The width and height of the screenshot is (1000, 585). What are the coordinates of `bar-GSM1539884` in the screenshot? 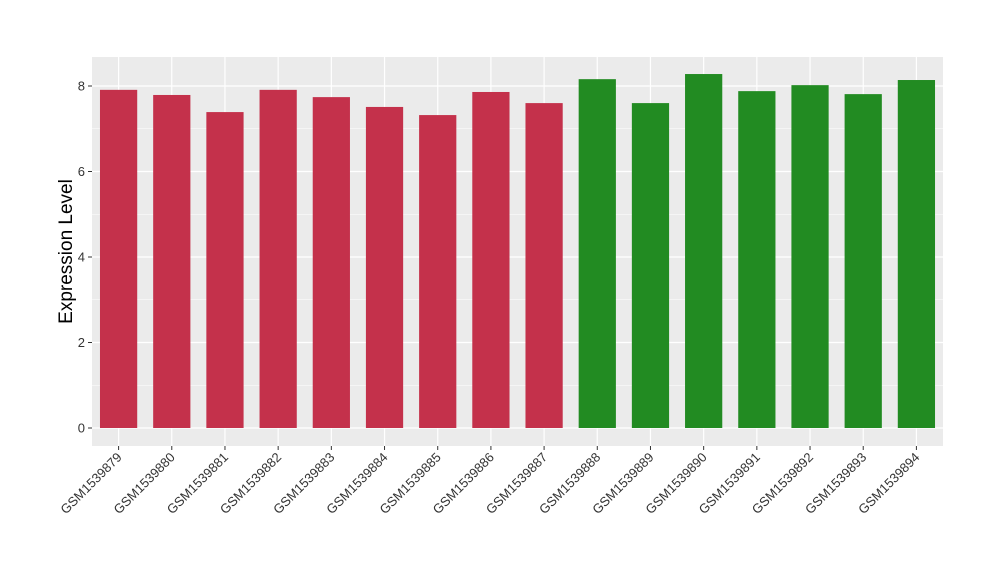 It's located at (384, 267).